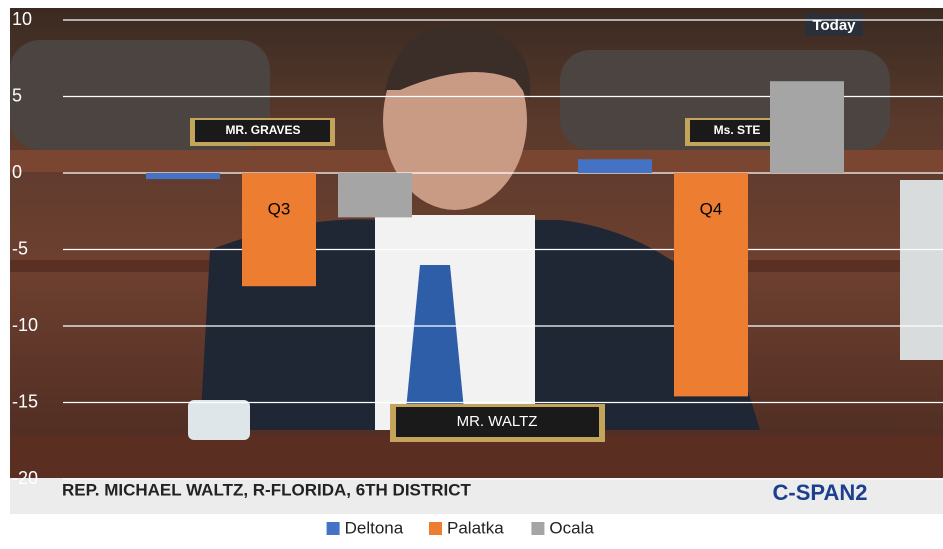  I want to click on nameplate-label: MR. GRAVES, so click(262, 130).